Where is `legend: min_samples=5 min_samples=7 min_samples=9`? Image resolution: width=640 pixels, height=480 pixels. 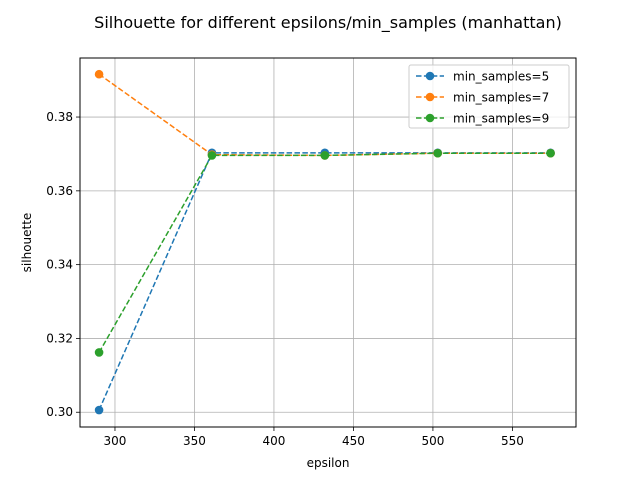 legend: min_samples=5 min_samples=7 min_samples=9 is located at coordinates (489, 96).